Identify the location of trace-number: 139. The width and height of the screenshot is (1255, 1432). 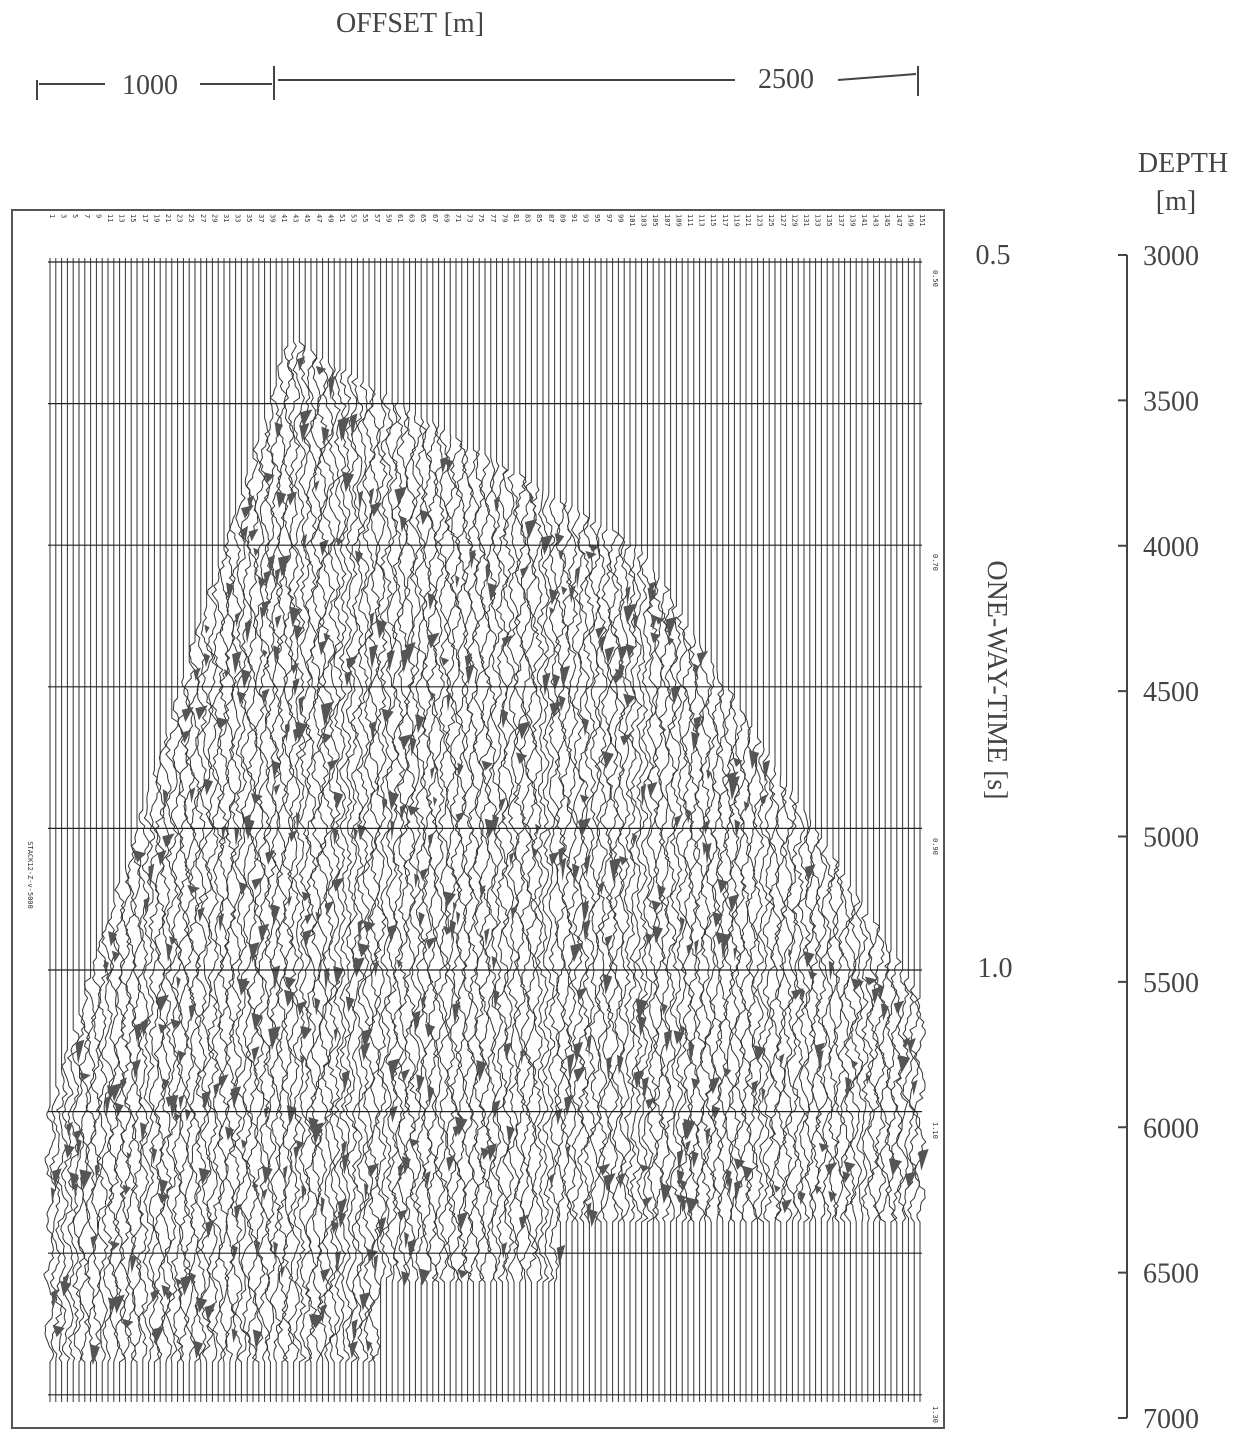
(852, 220).